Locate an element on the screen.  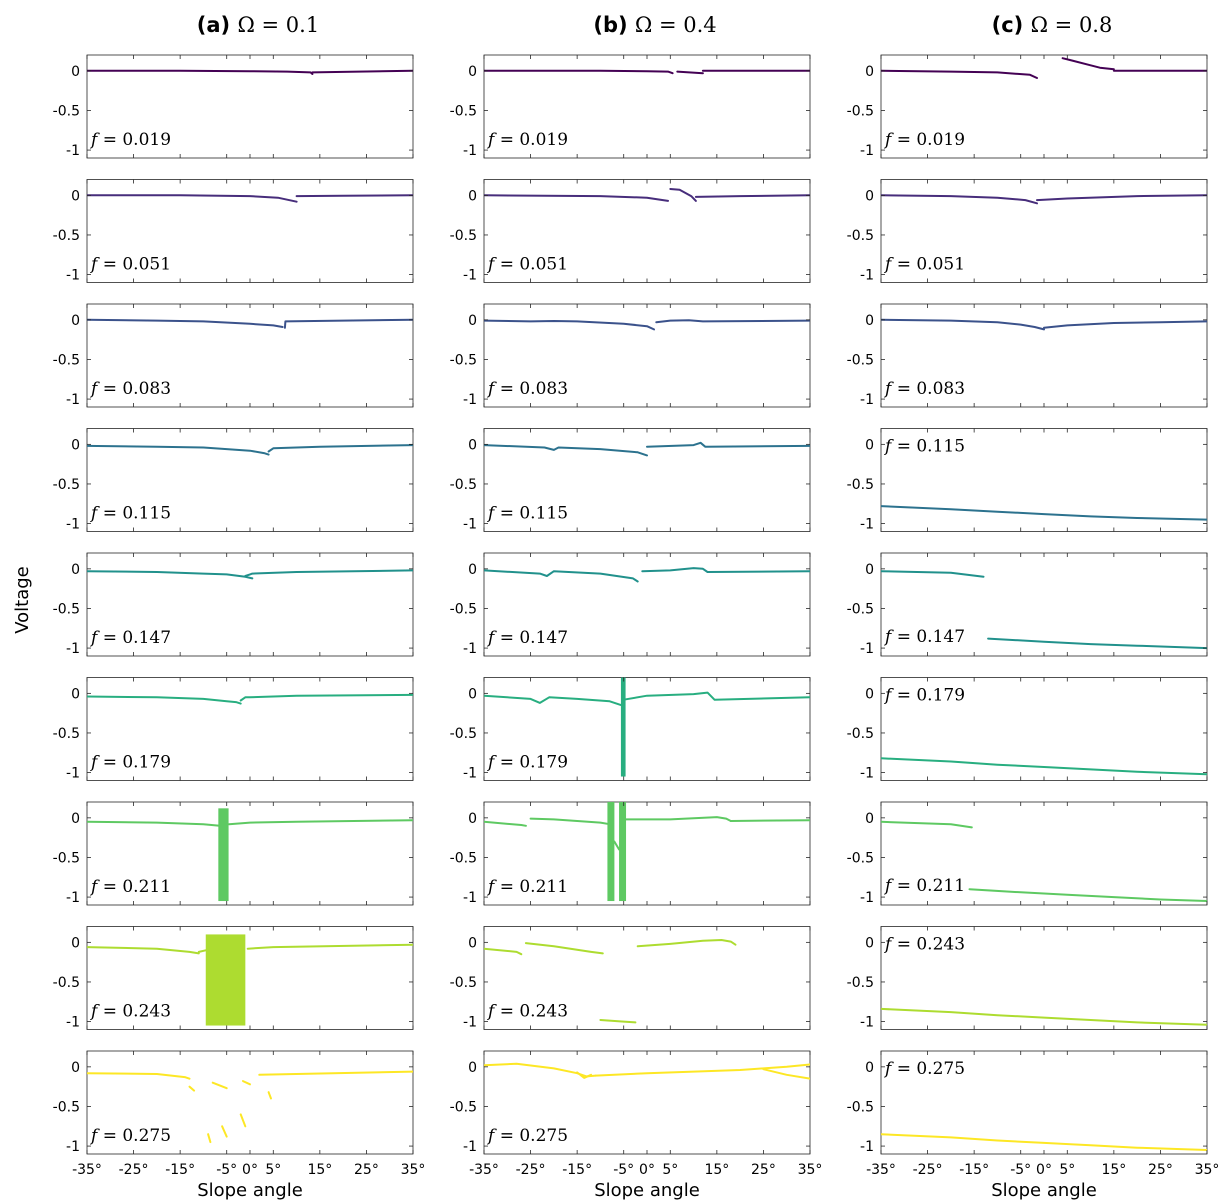
f-label: f = 0.179 is located at coordinates (924, 696).